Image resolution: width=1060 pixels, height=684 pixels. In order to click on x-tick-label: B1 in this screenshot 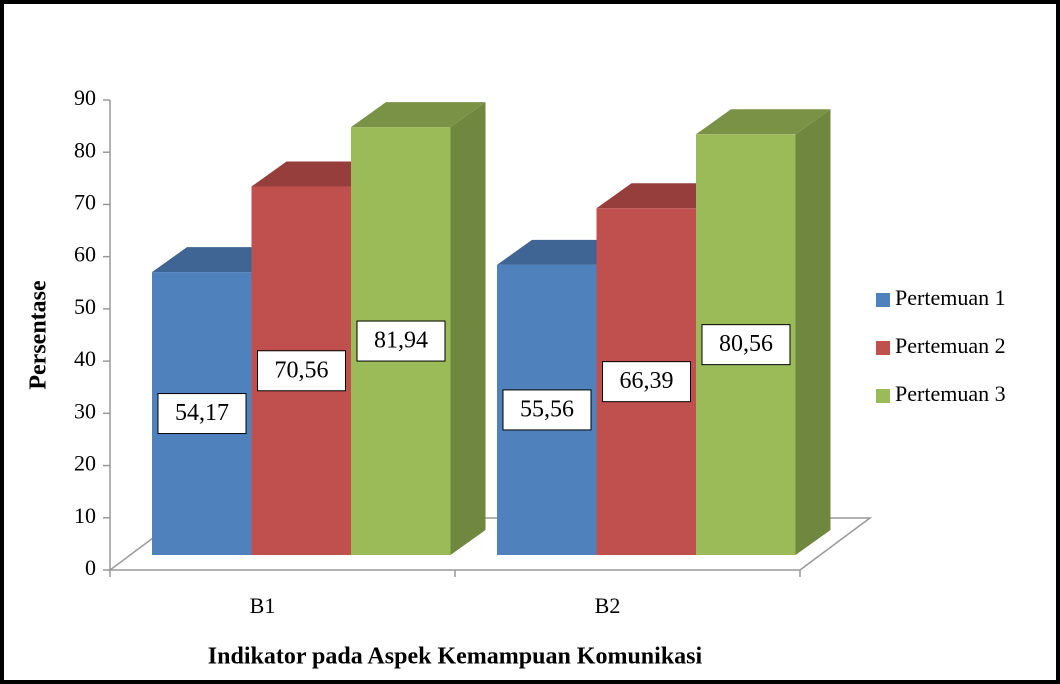, I will do `click(263, 605)`.